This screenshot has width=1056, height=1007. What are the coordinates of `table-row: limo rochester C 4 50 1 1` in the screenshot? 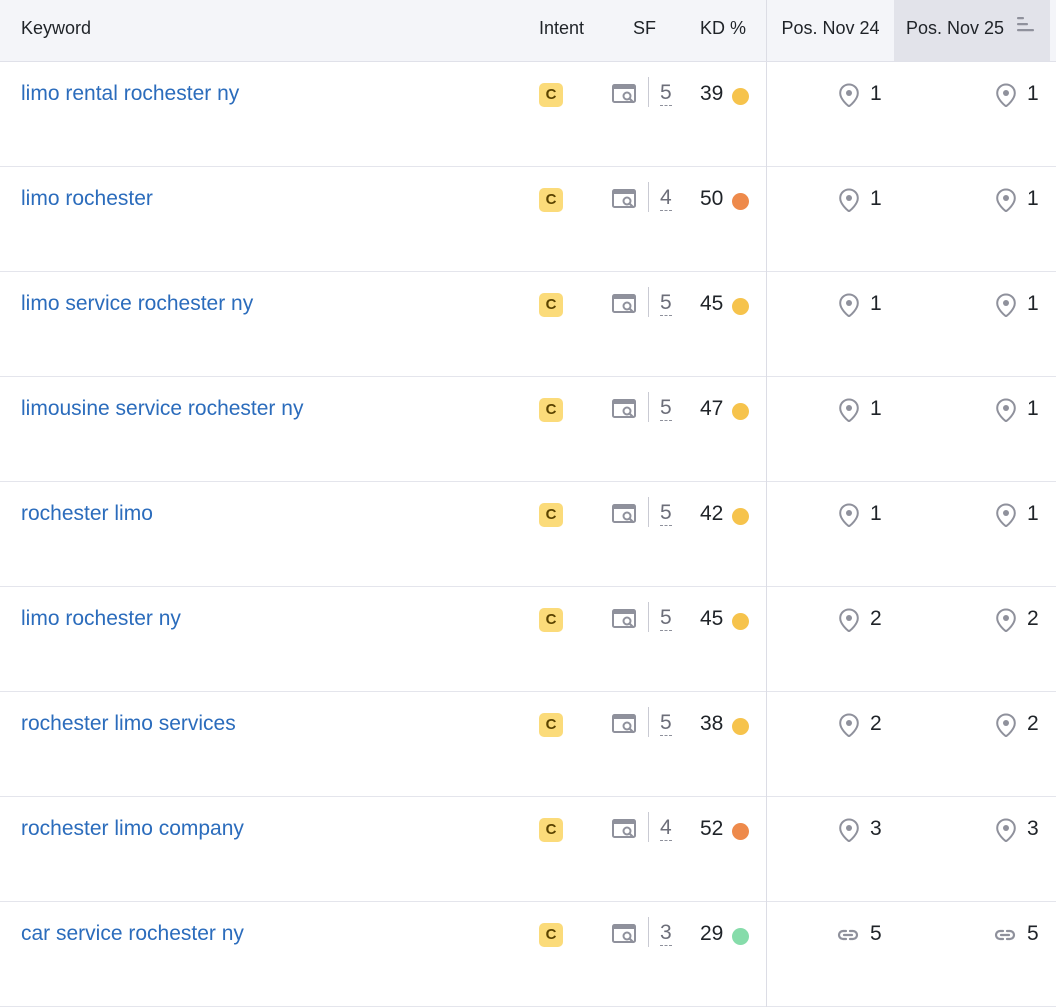 It's located at (528, 219).